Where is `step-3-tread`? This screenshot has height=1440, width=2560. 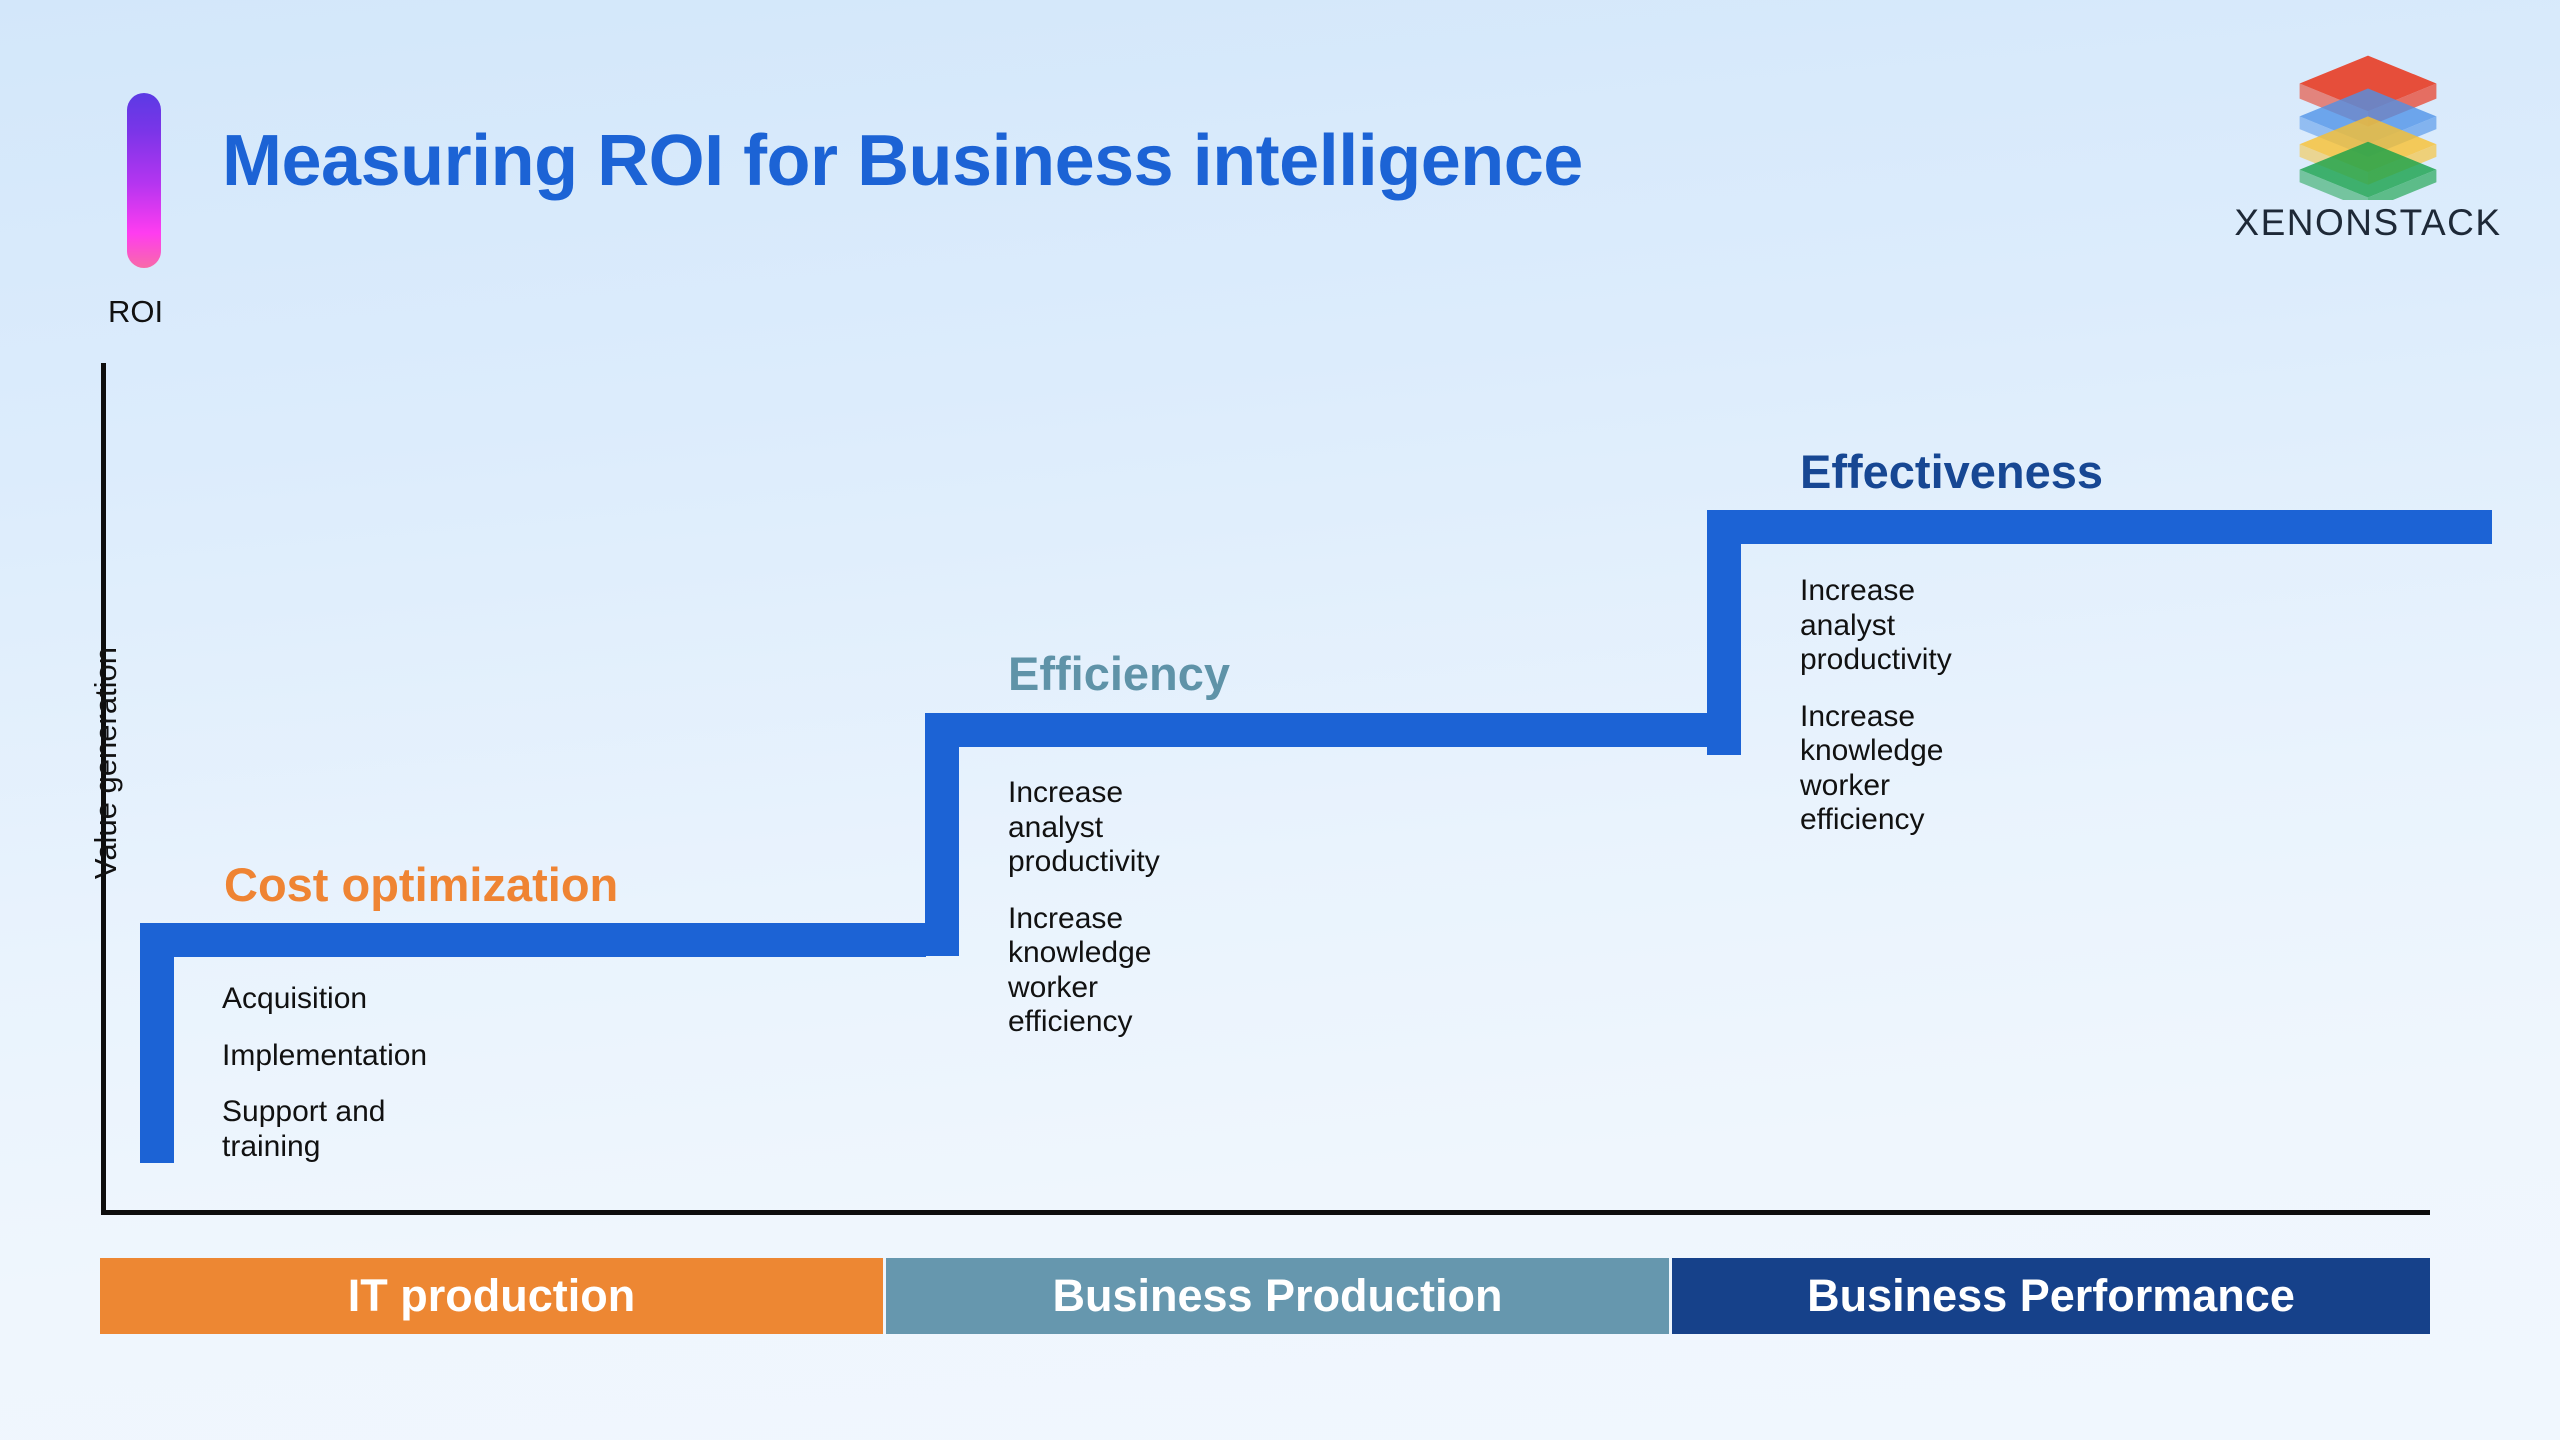
step-3-tread is located at coordinates (2099, 527).